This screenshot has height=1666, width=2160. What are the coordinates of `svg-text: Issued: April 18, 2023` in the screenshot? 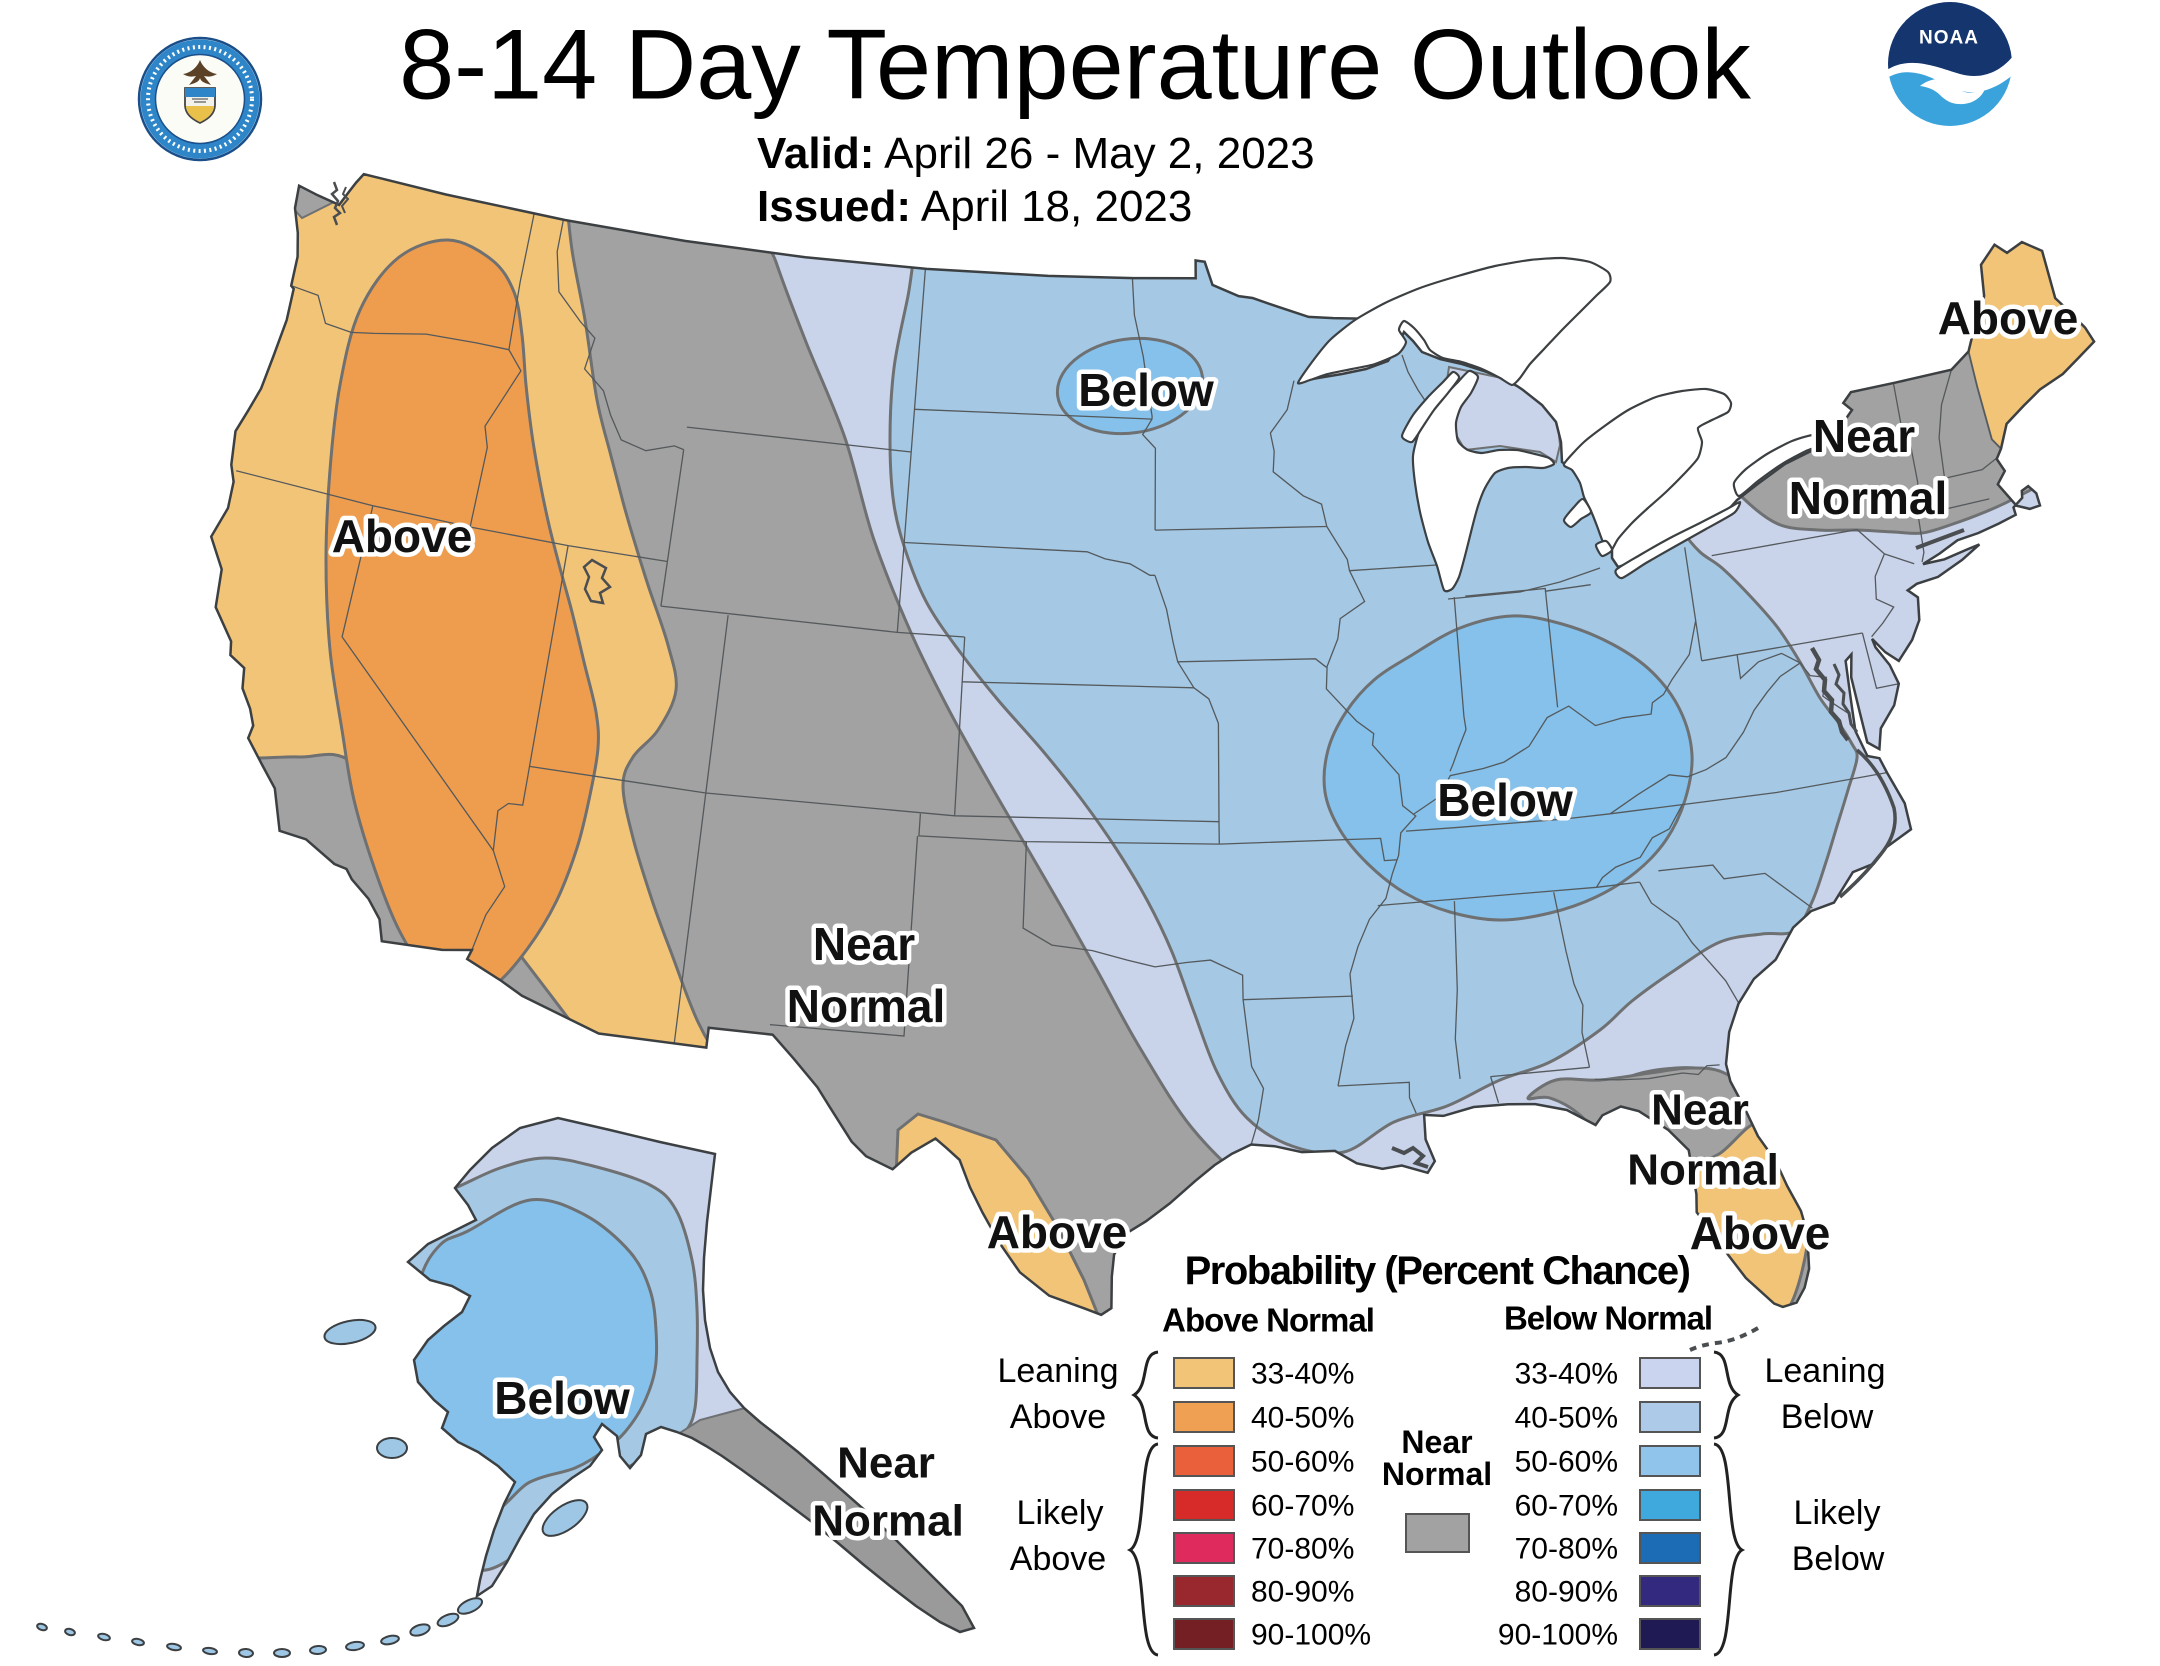 It's located at (974, 206).